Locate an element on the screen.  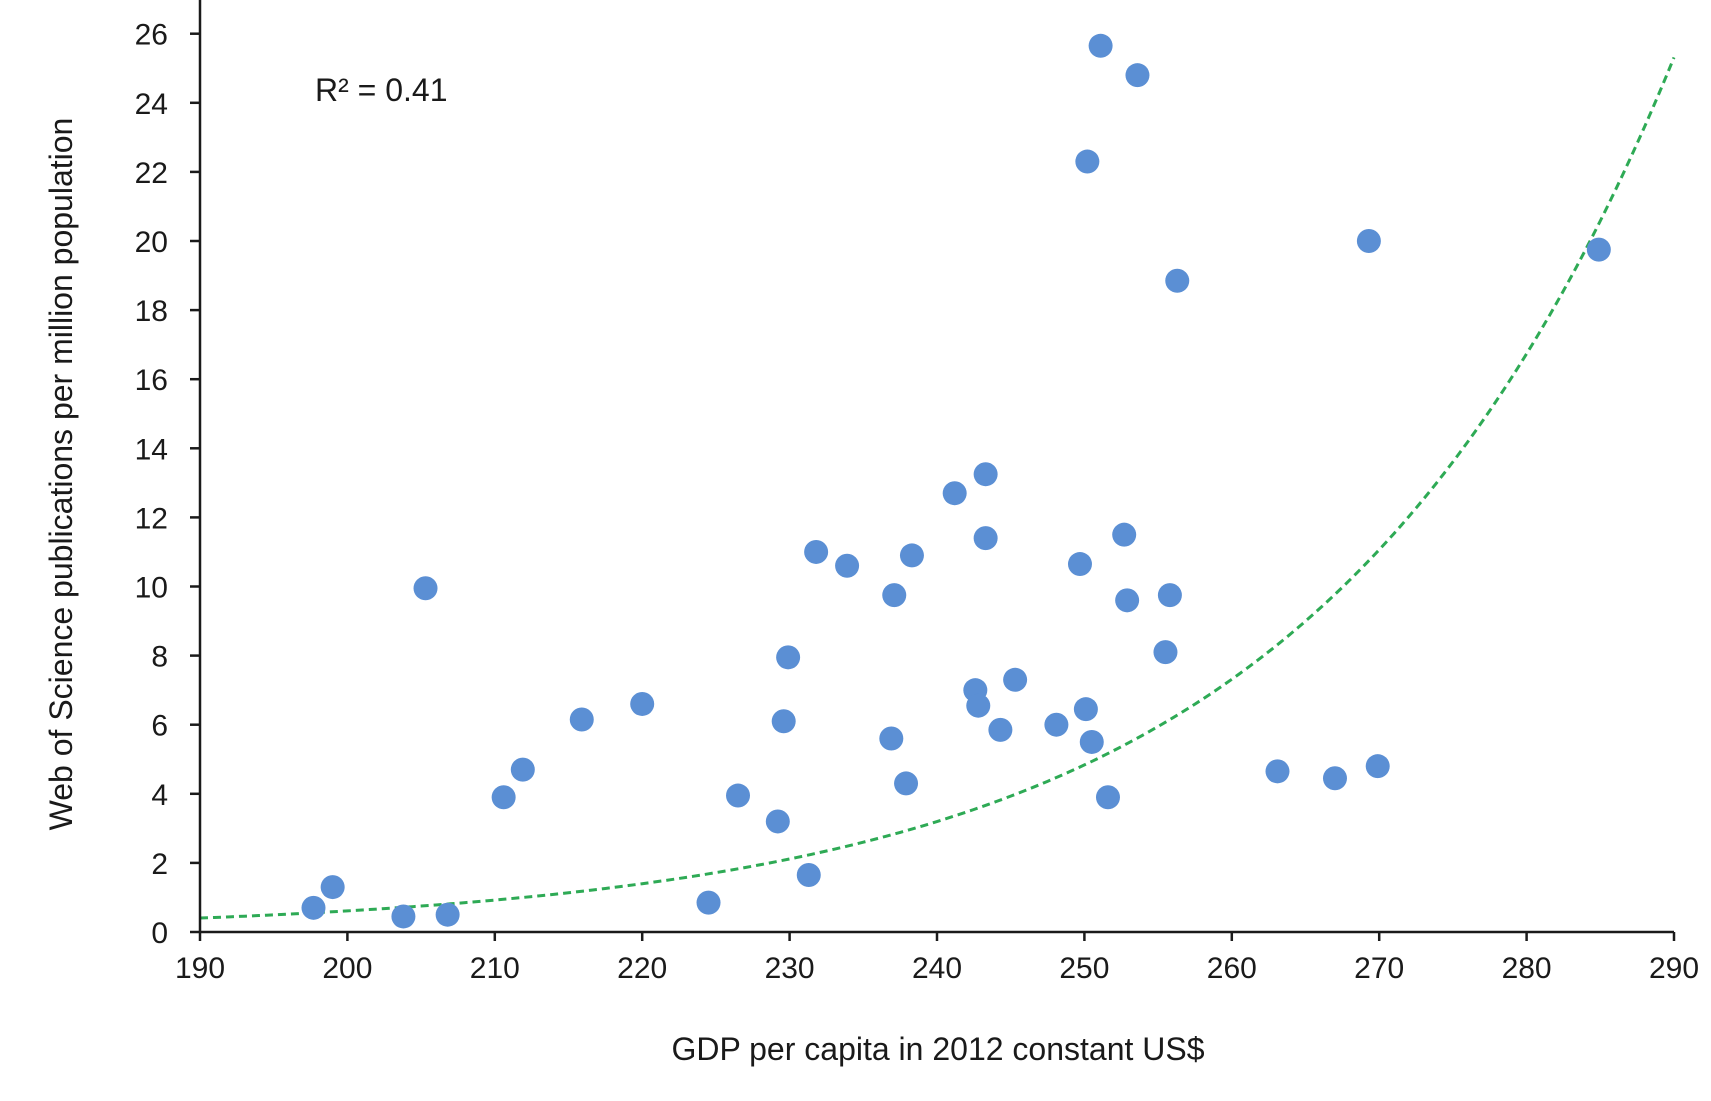
x-tick-label: 270 is located at coordinates (1379, 968).